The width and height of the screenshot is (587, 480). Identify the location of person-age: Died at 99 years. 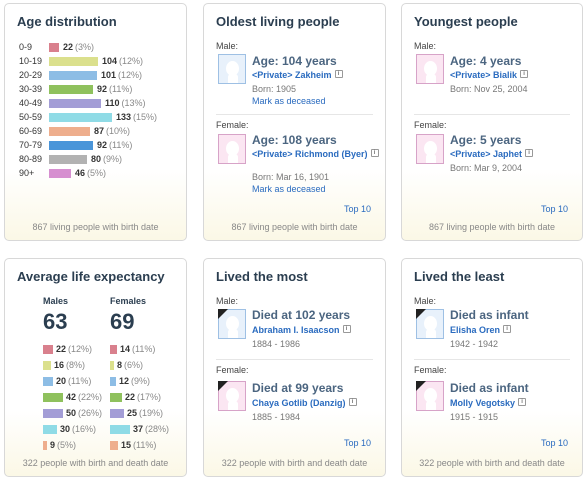
(298, 388).